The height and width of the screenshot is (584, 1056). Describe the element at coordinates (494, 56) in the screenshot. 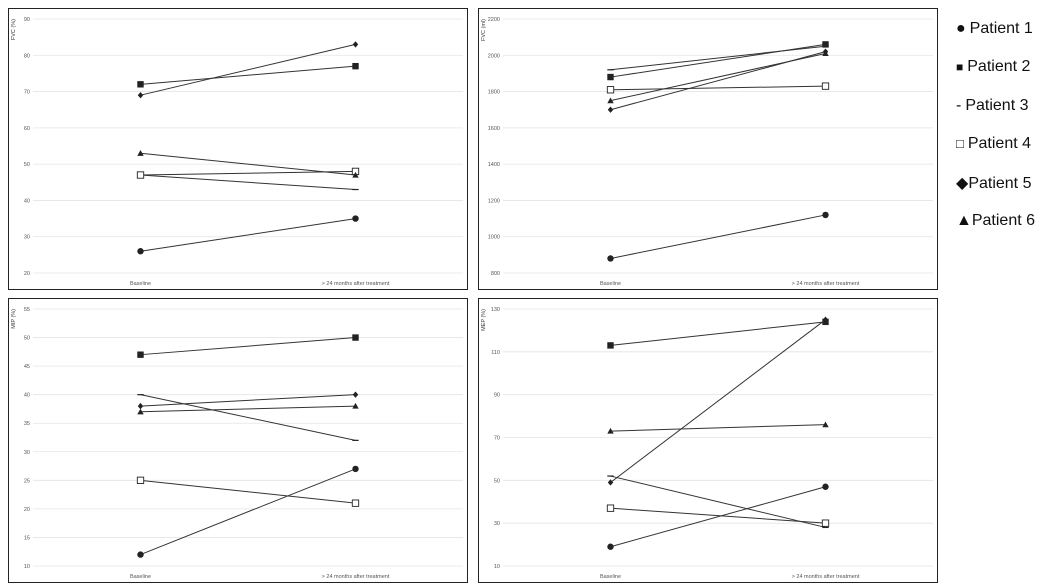

I see `y-tick-label: 2000` at that location.